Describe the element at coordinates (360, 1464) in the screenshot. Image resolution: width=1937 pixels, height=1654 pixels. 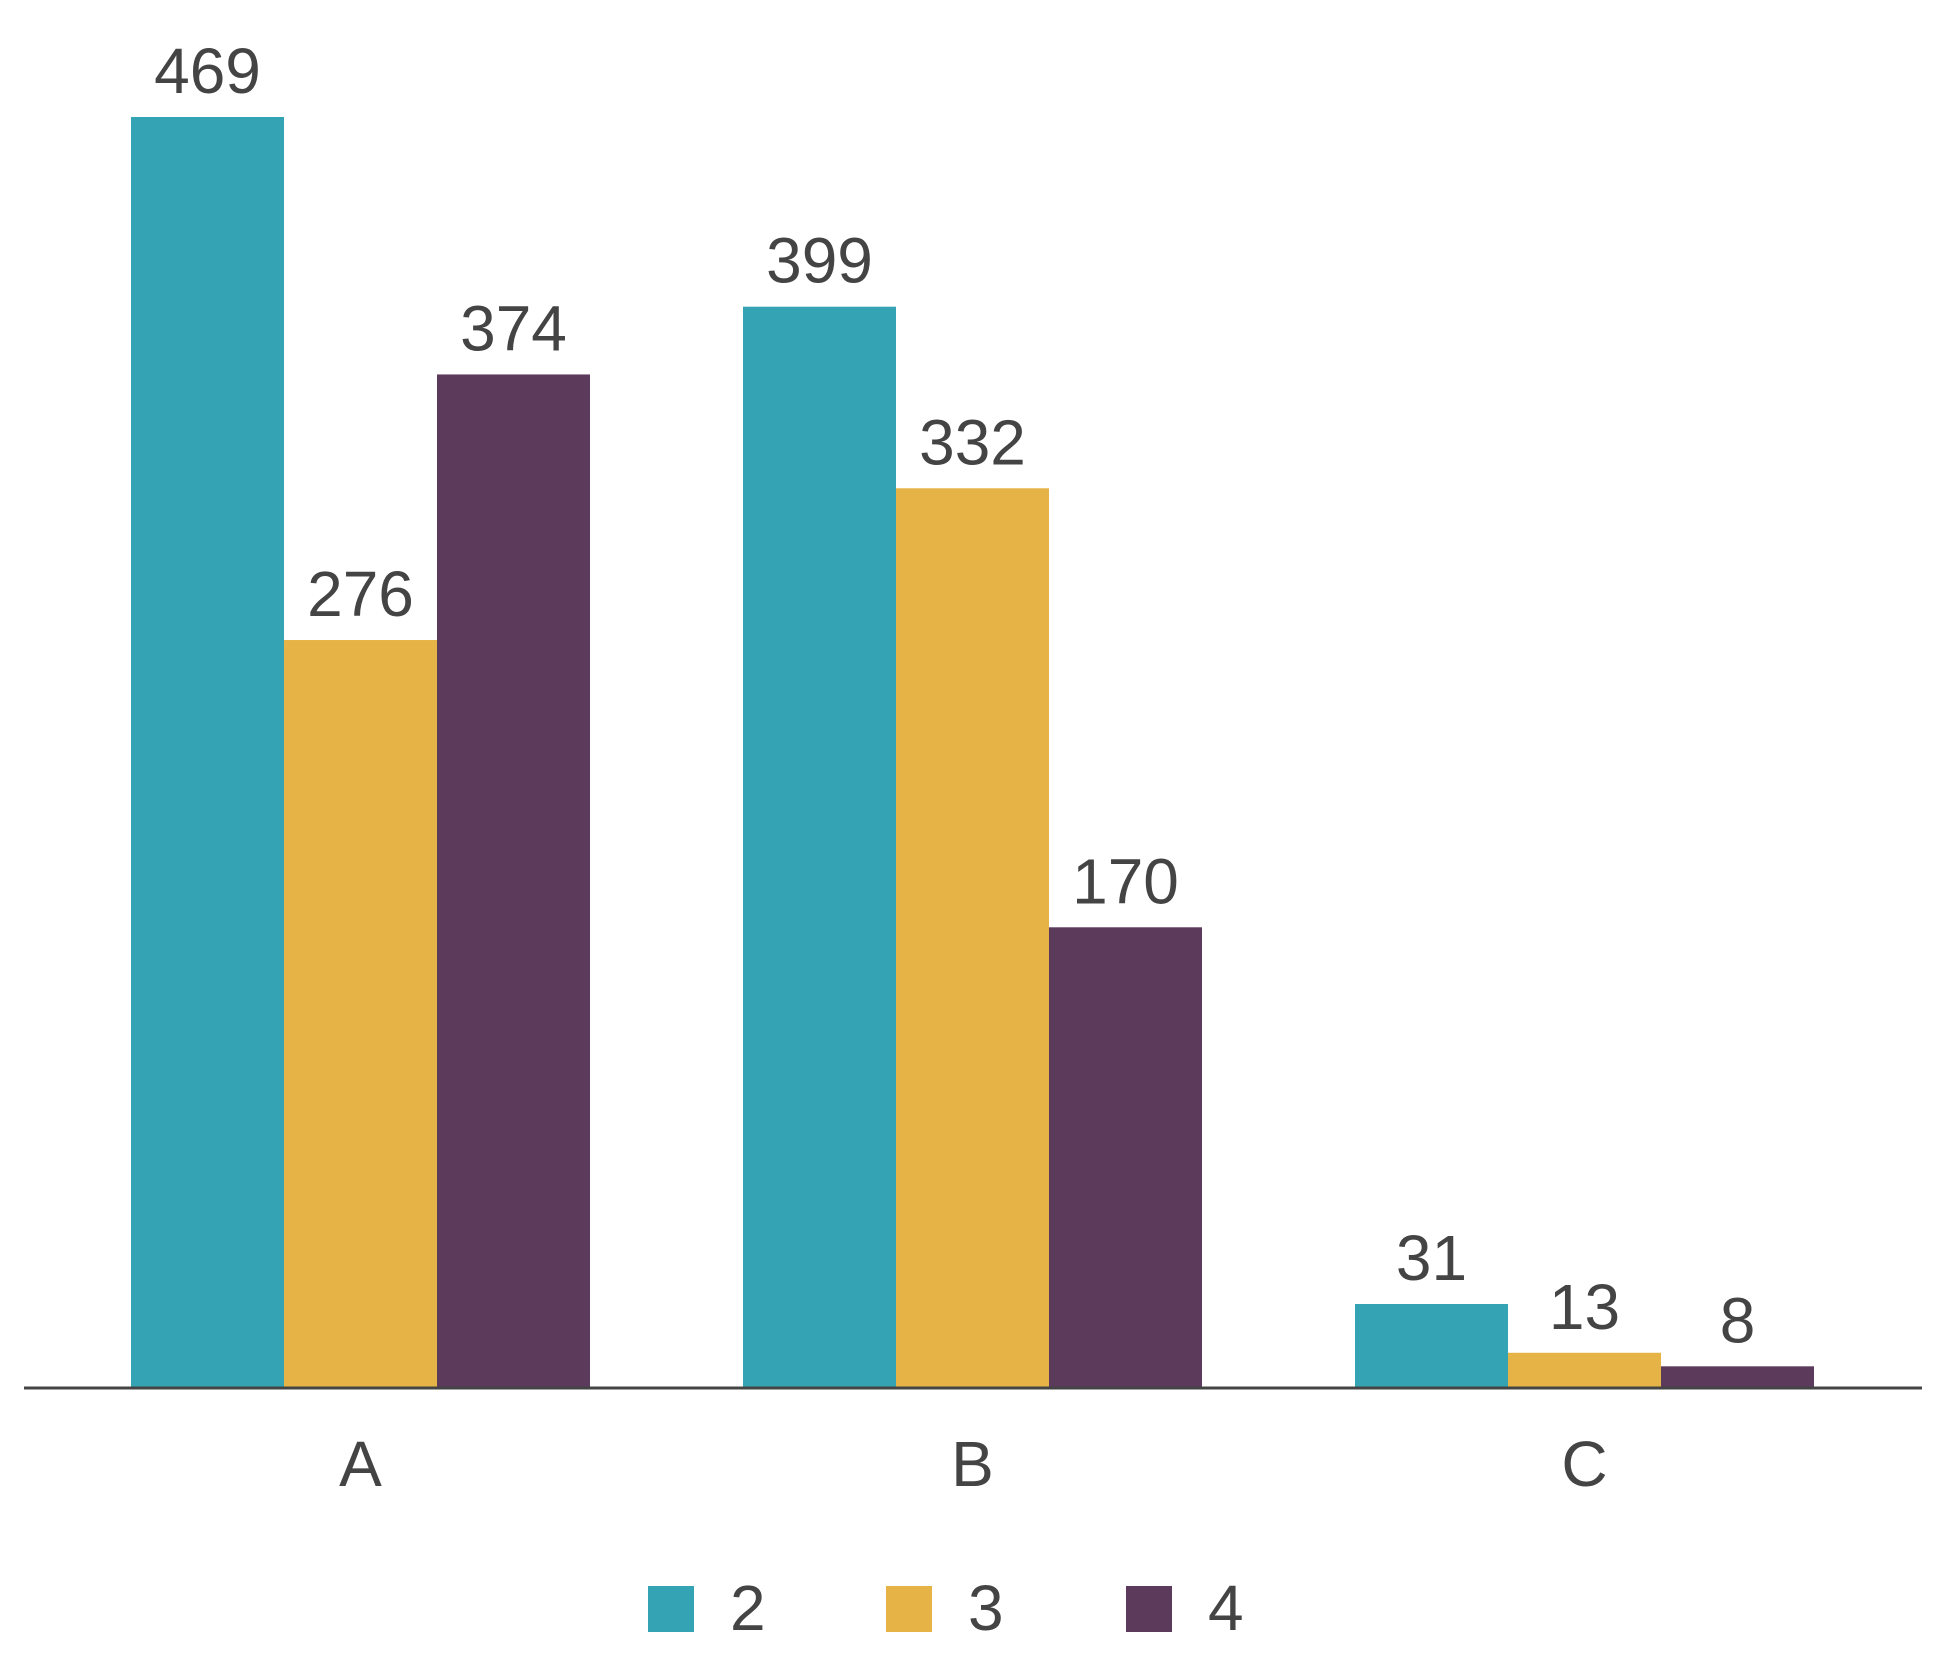
I see `x-tick-label-A: A` at that location.